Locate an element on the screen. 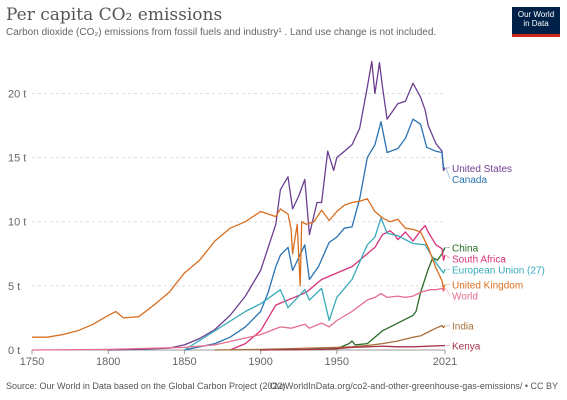 Image resolution: width=567 pixels, height=400 pixels. series-line-india is located at coordinates (330, 337).